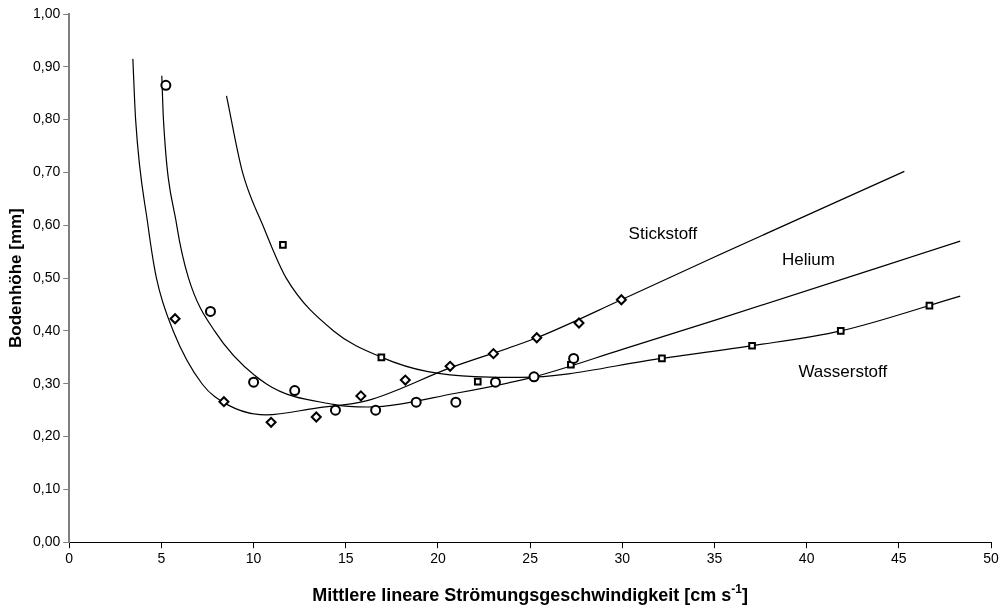  I want to click on x-tick-label: 45, so click(899, 558).